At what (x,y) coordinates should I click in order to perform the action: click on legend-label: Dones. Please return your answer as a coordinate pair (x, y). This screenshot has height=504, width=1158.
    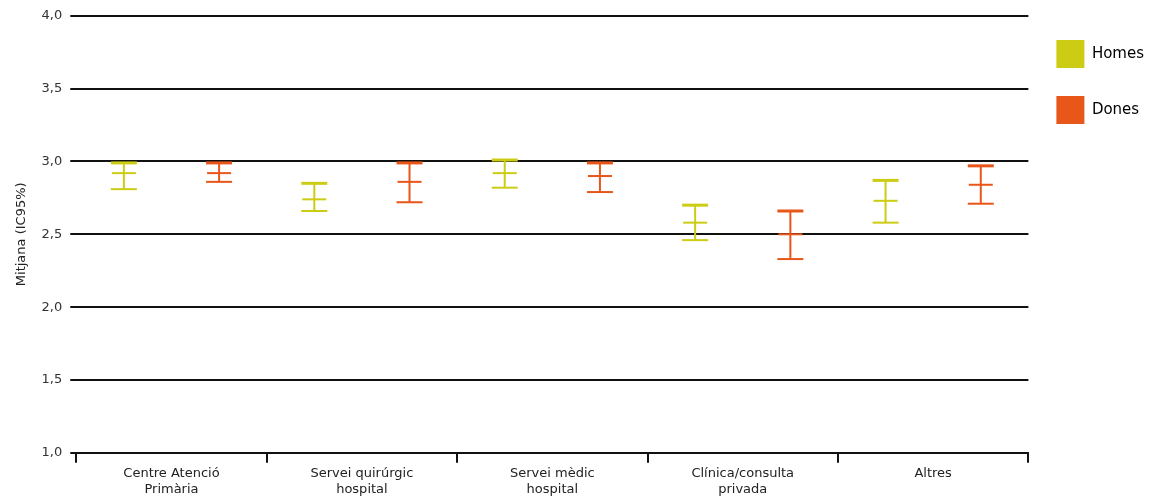
    Looking at the image, I should click on (1115, 108).